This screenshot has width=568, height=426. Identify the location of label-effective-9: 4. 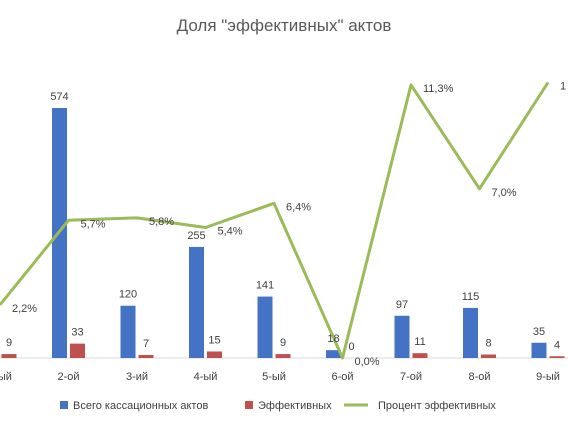
(557, 345).